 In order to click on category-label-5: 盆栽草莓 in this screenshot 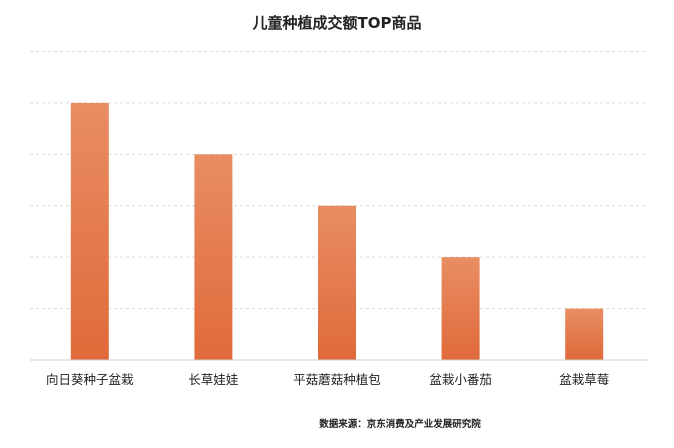, I will do `click(584, 379)`.